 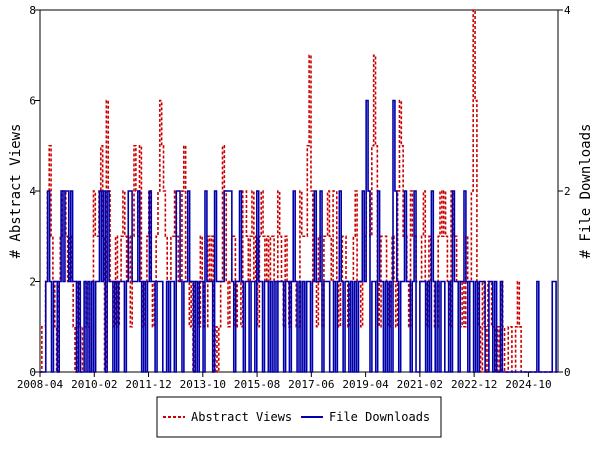 What do you see at coordinates (16, 191) in the screenshot?
I see `y-axis-left-label: # Abstract Views` at bounding box center [16, 191].